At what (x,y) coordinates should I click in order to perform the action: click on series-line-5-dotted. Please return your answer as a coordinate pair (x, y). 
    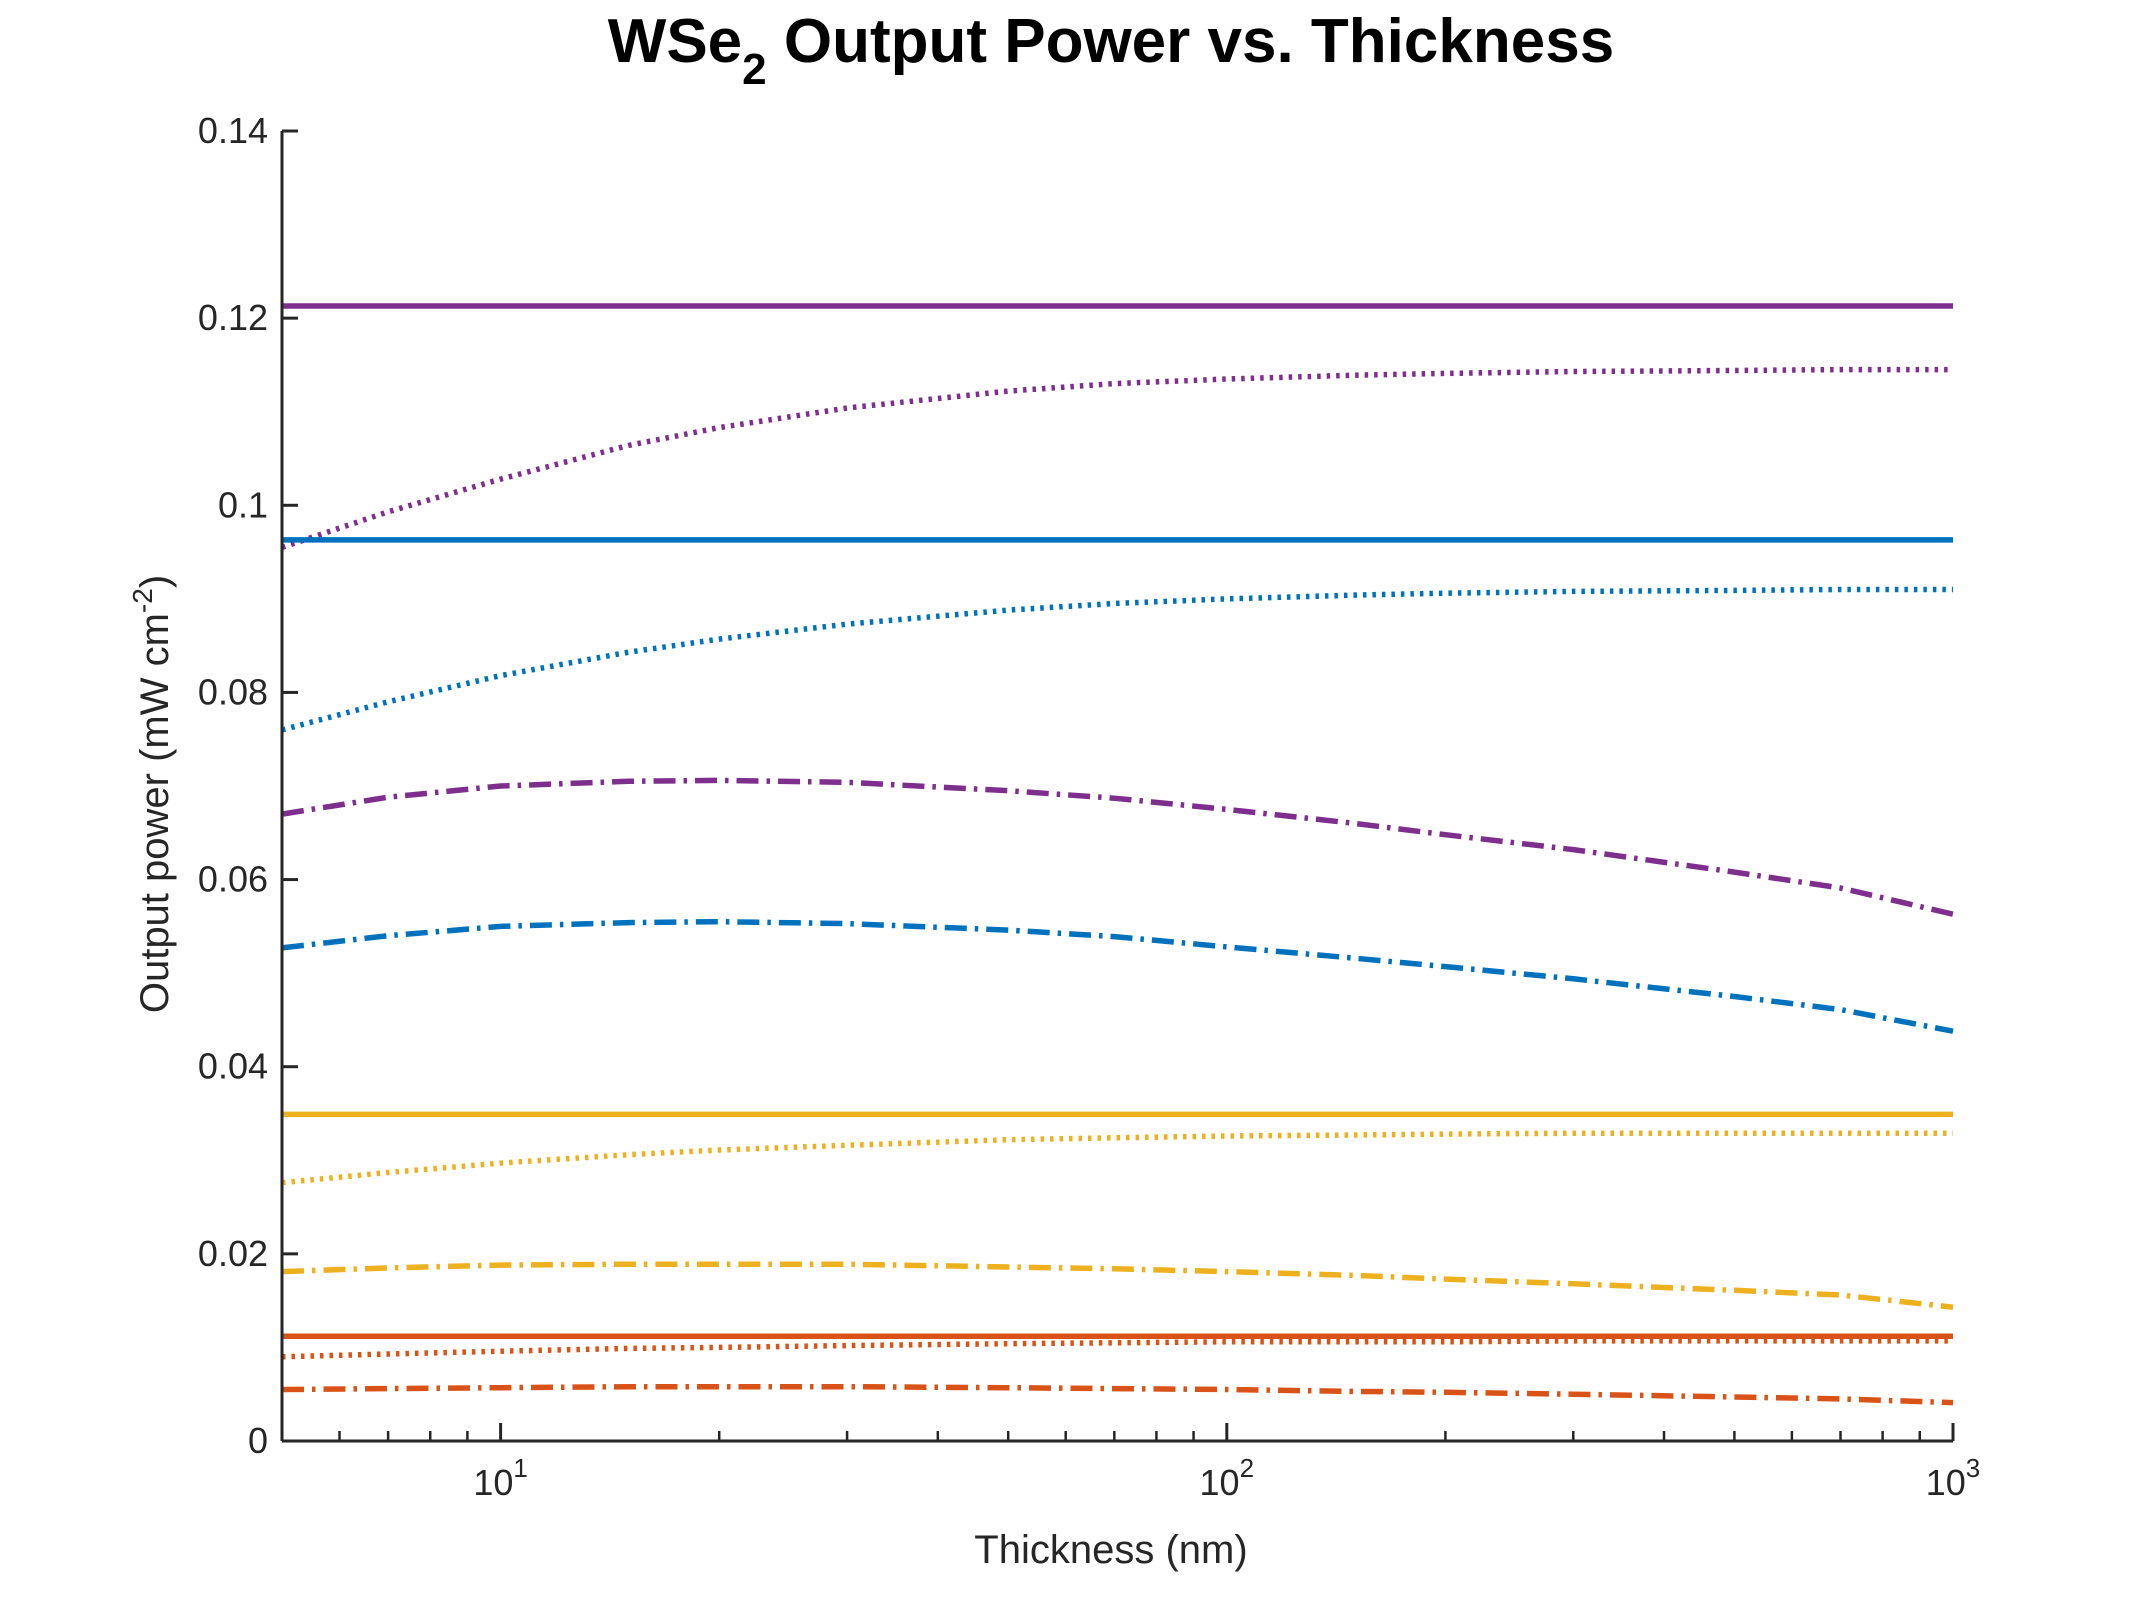
    Looking at the image, I should click on (1117, 659).